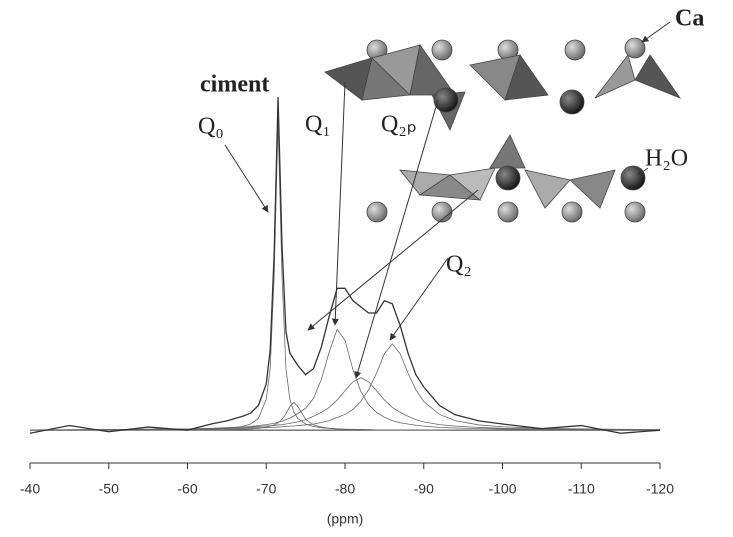 Image resolution: width=733 pixels, height=537 pixels. Describe the element at coordinates (187, 489) in the screenshot. I see `x-tick-label: -60` at that location.